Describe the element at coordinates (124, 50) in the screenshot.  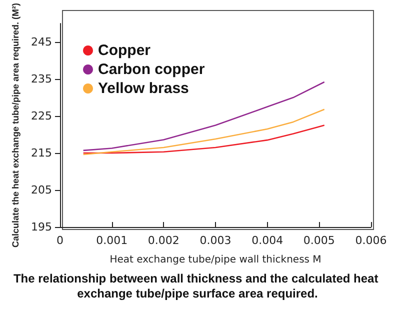
I see `legend-label: Copper` at that location.